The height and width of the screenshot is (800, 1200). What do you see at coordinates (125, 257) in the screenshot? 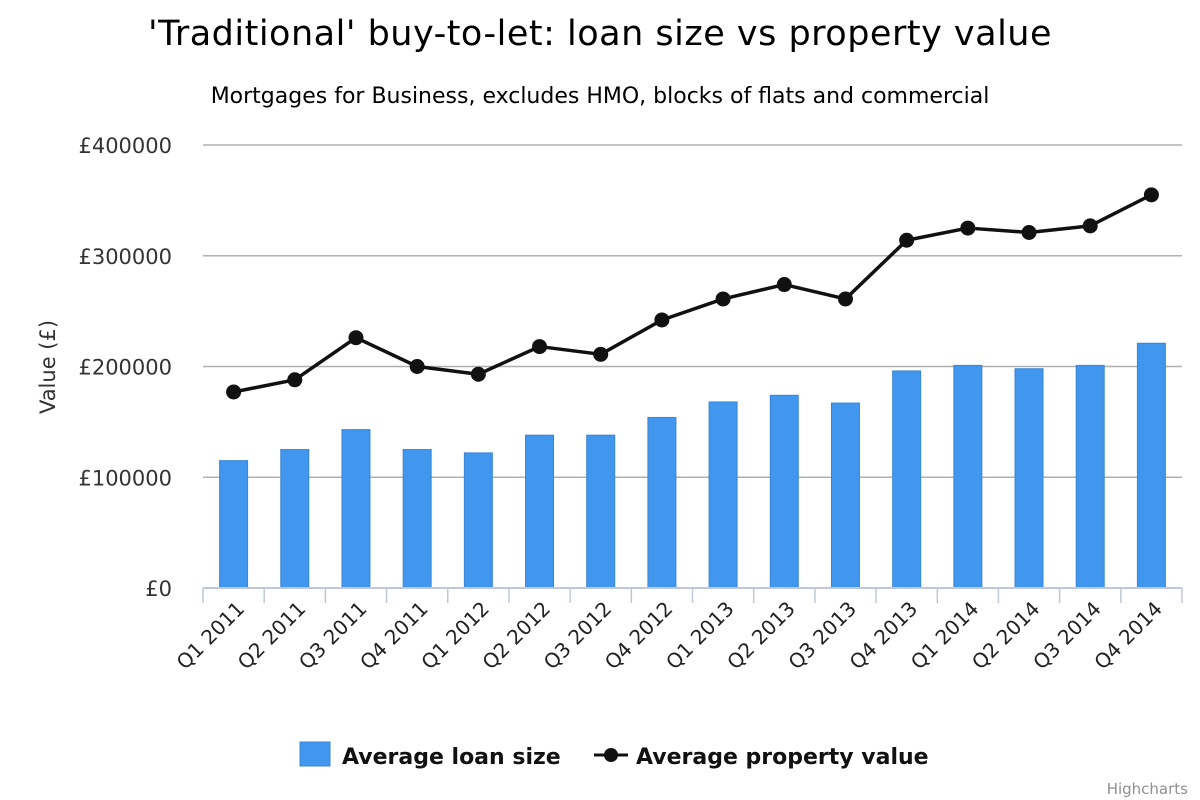
I see `y-tick-label: £300000` at bounding box center [125, 257].